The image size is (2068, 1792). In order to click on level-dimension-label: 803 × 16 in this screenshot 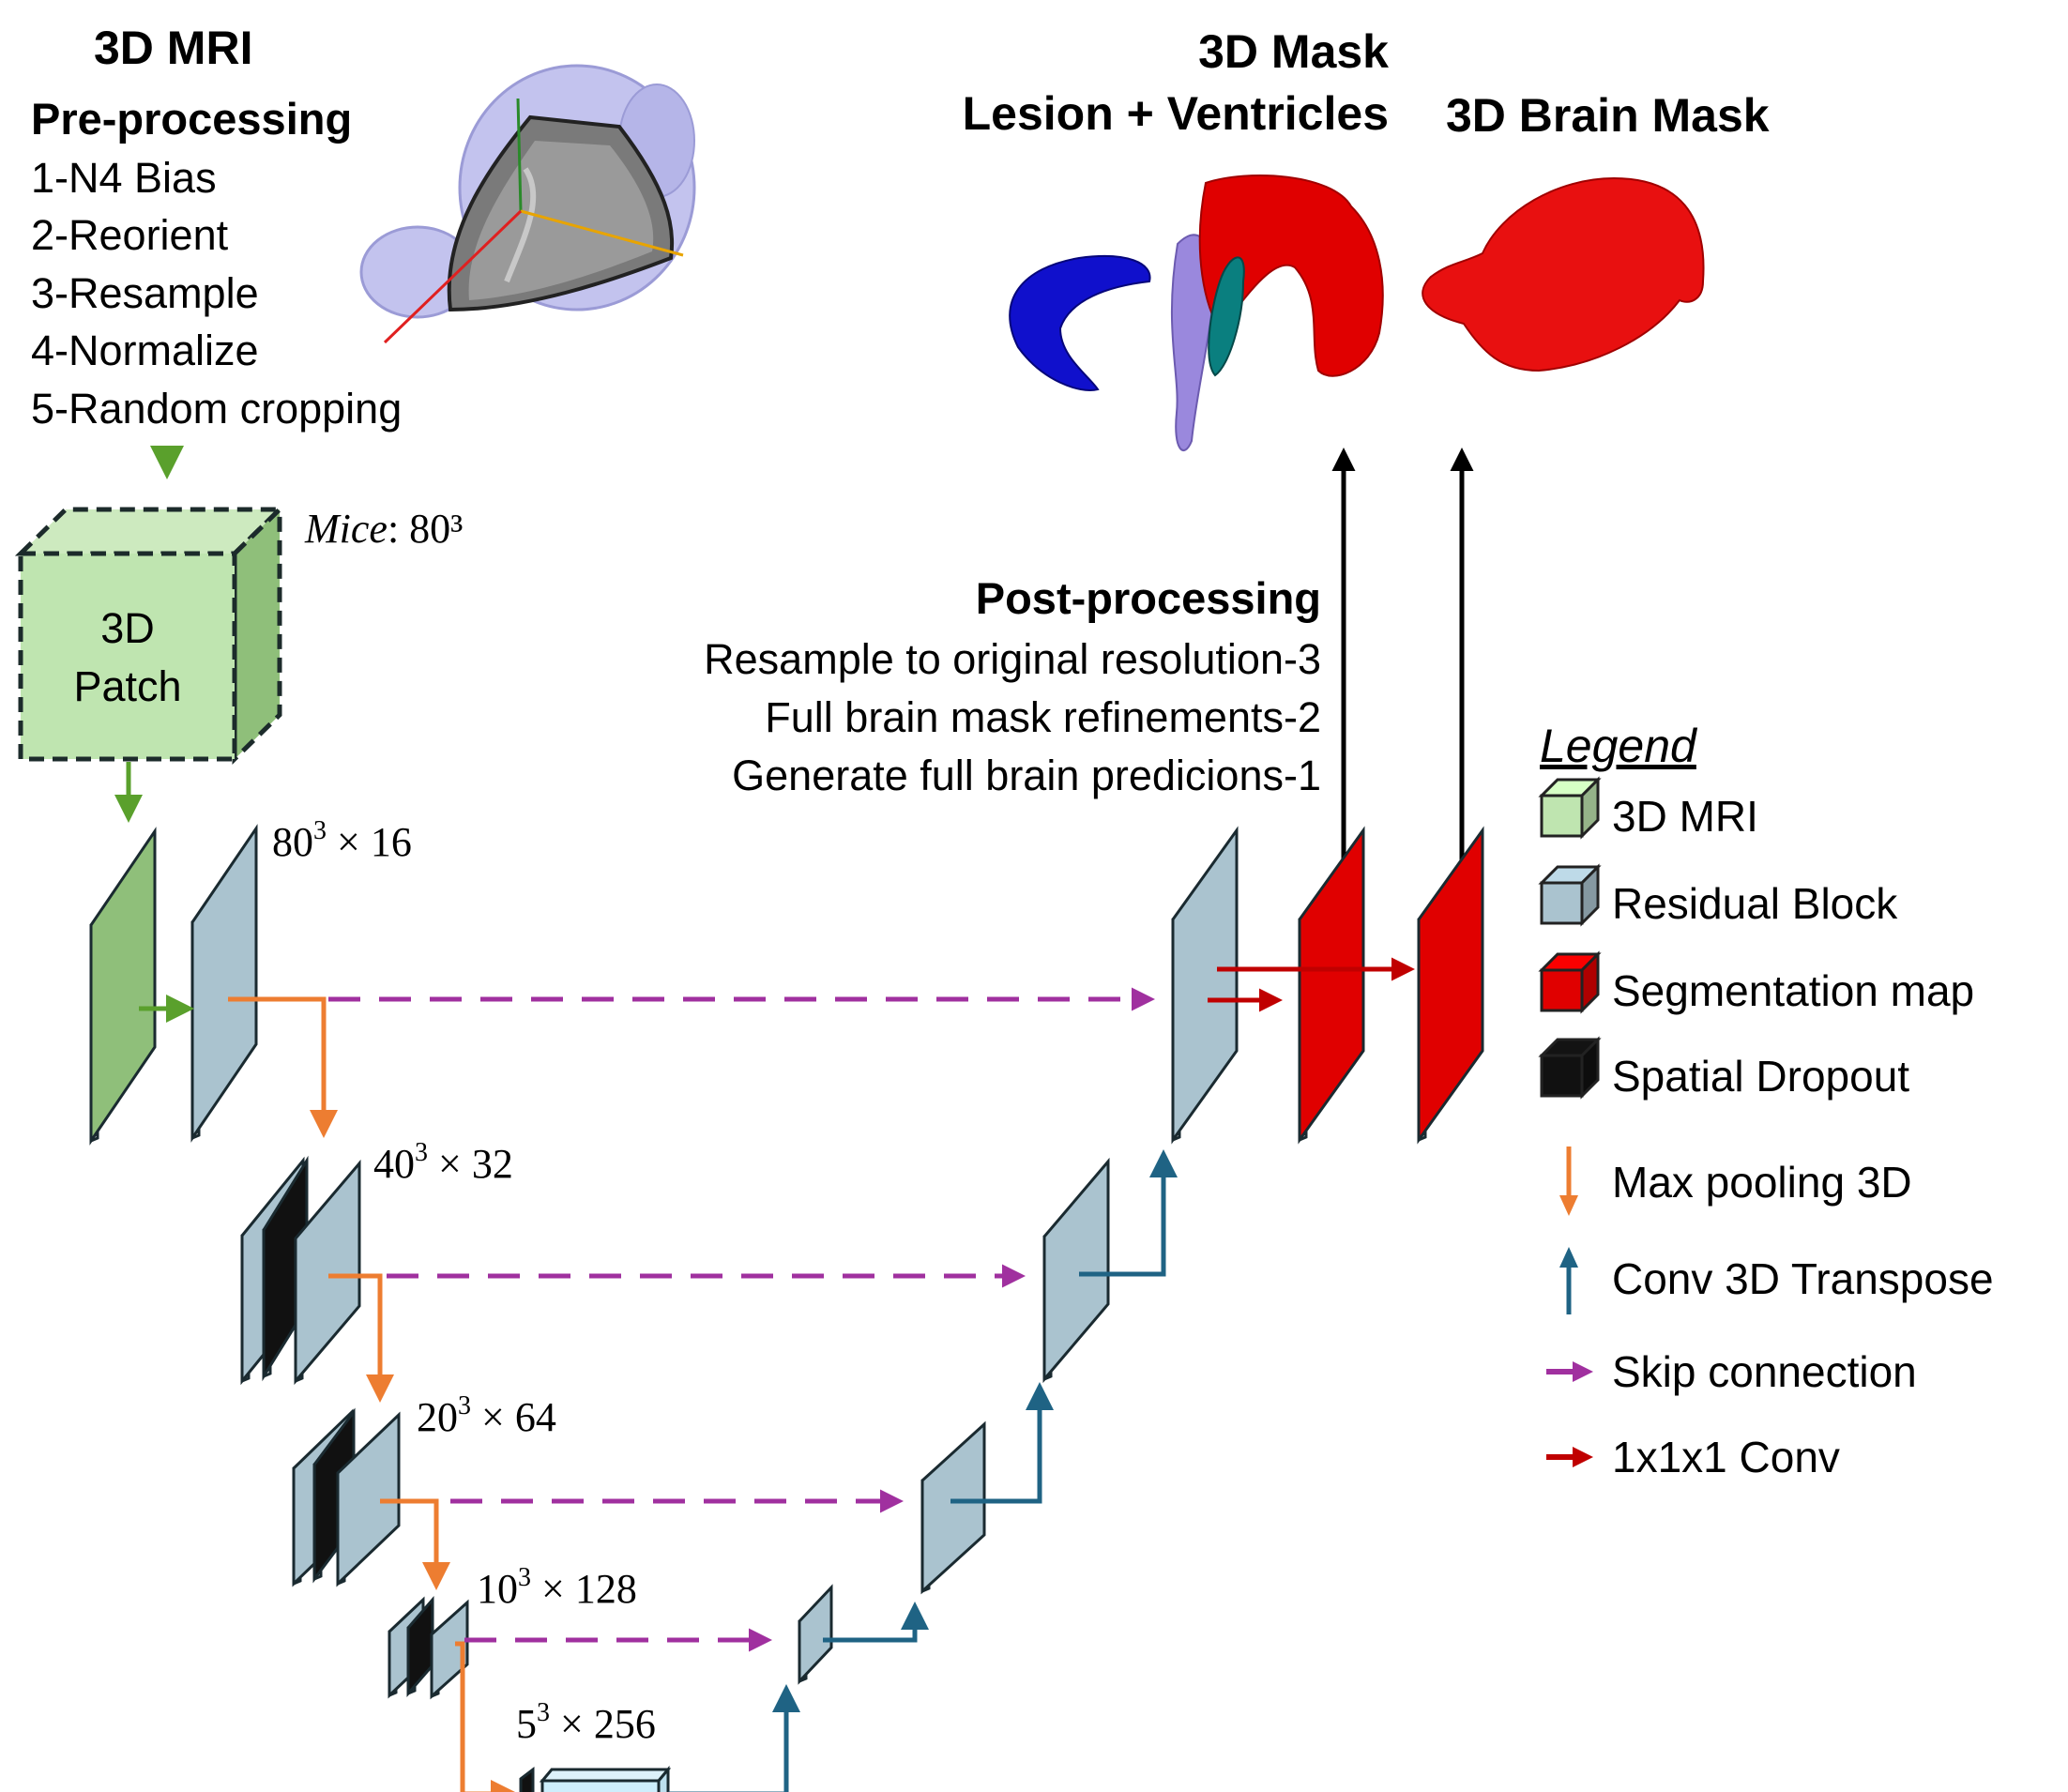, I will do `click(342, 840)`.